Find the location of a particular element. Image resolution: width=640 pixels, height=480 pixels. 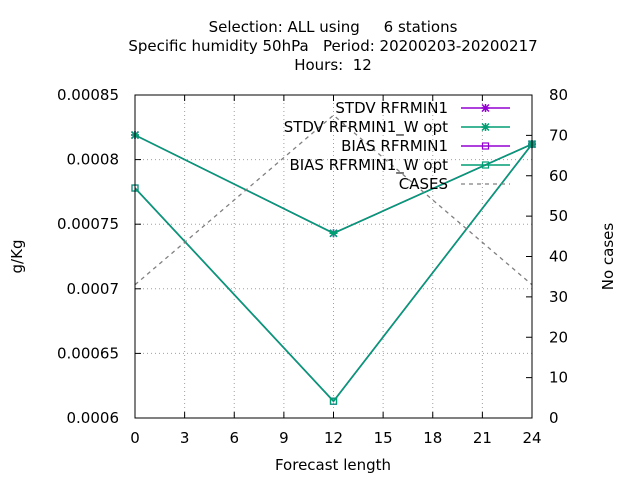

y2-tick-label: 40 is located at coordinates (558, 257).